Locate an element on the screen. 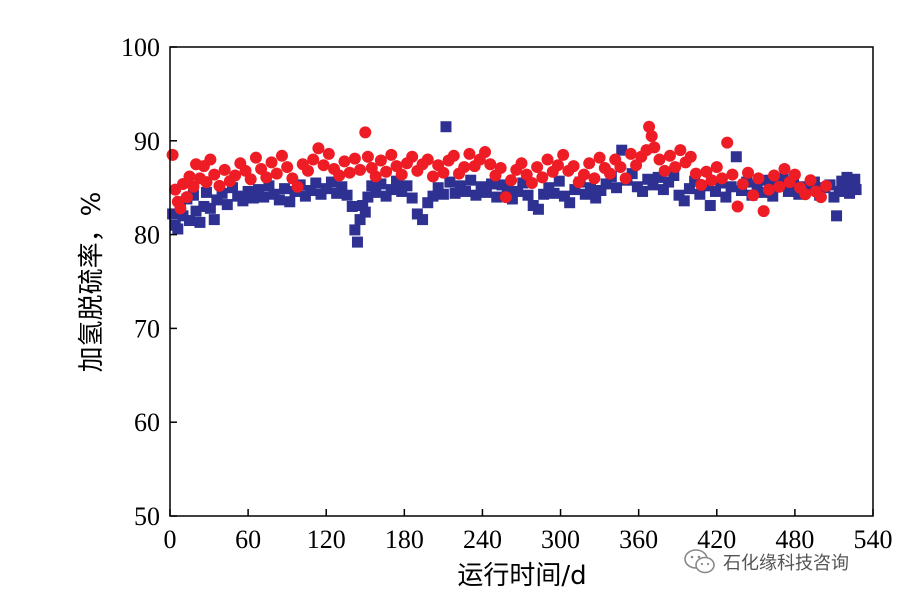 The image size is (906, 603). y-tick-label: 80 is located at coordinates (147, 235).